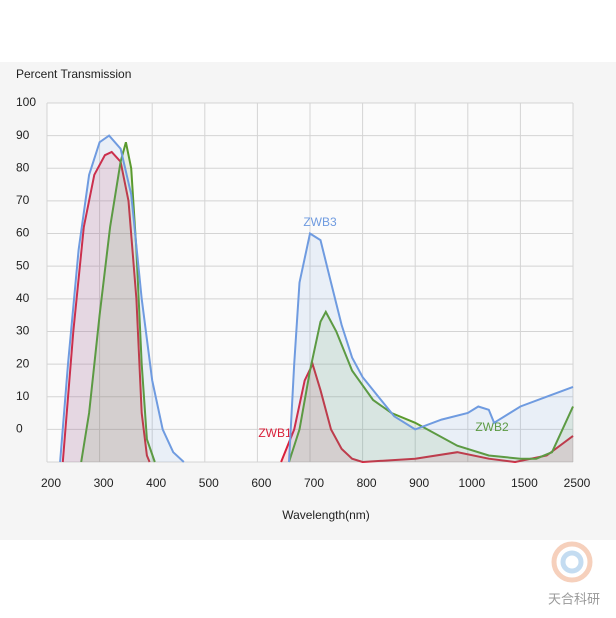 The height and width of the screenshot is (618, 616). What do you see at coordinates (26, 102) in the screenshot?
I see `y-tick-label: 100` at bounding box center [26, 102].